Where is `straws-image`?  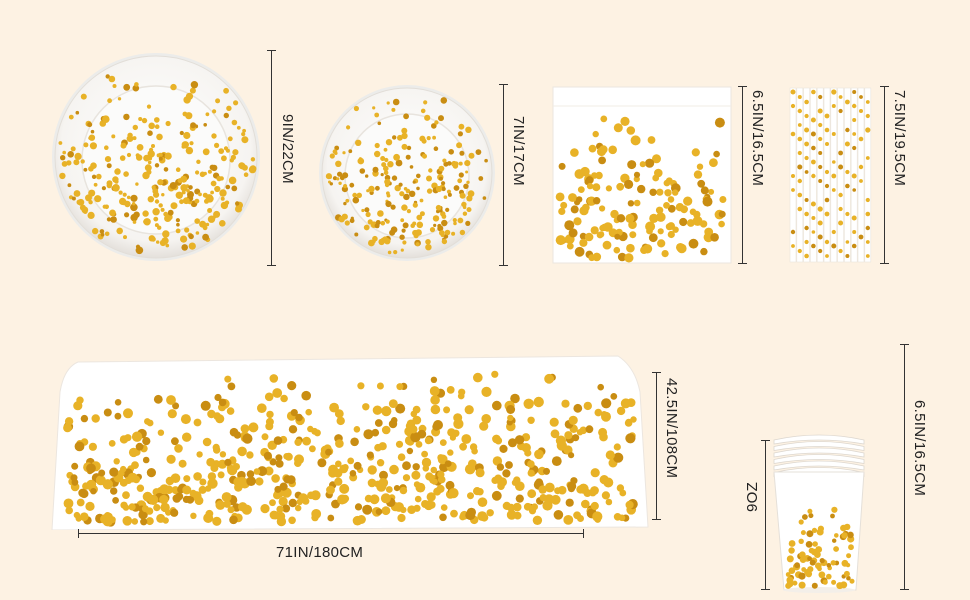
straws-image is located at coordinates (830, 175).